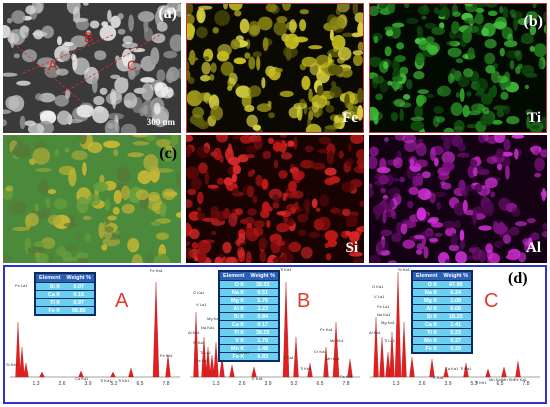 This screenshot has width=550, height=407. What do you see at coordinates (68, 54) in the screenshot?
I see `trace-line` at bounding box center [68, 54].